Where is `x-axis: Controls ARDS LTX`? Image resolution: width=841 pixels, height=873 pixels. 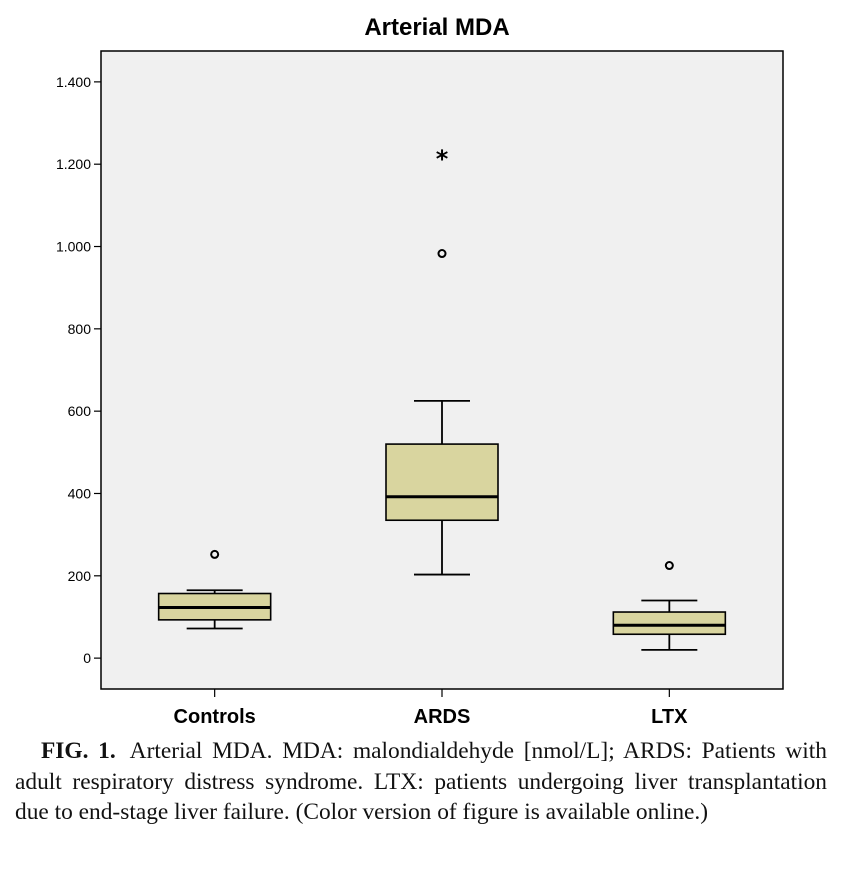
x-axis: Controls ARDS LTX is located at coordinates (431, 708).